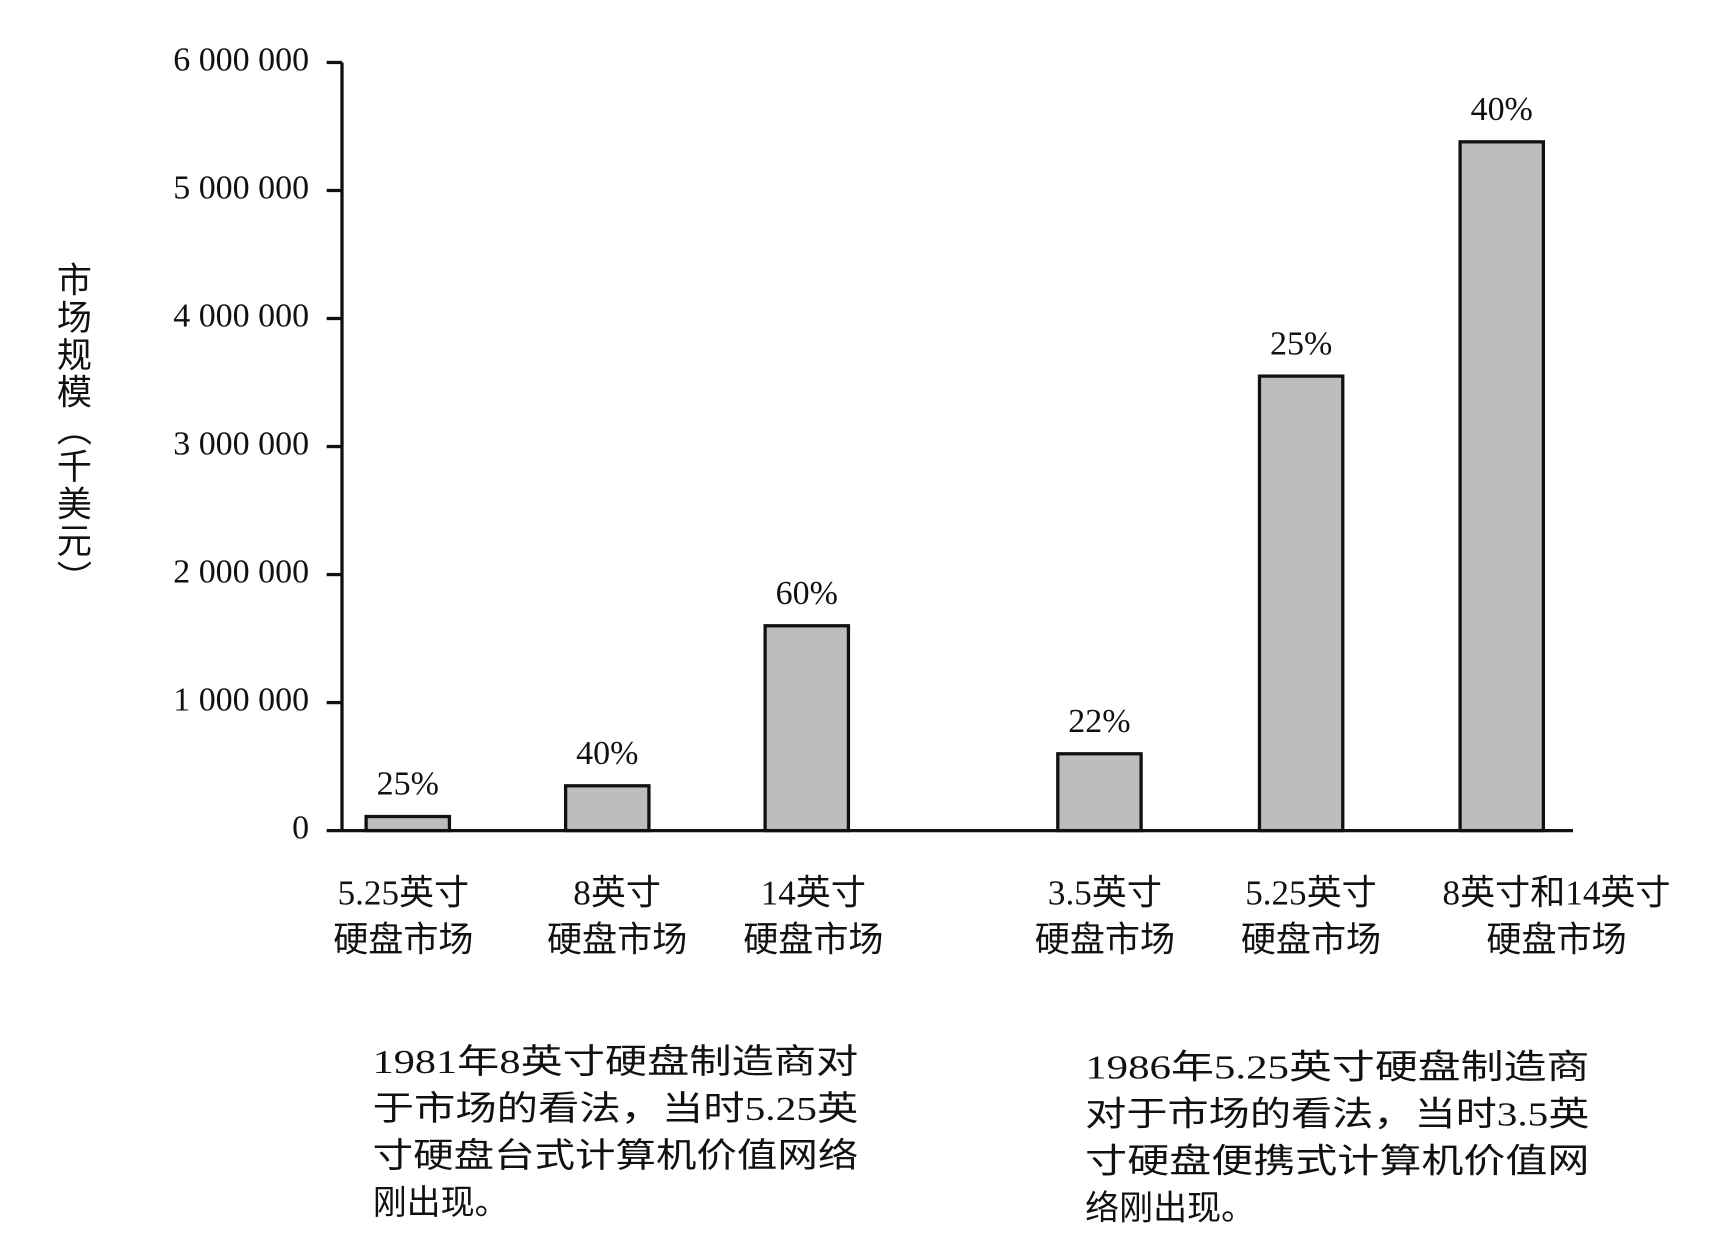 This screenshot has width=1710, height=1247. I want to click on y-tick-label: 1 000 000, so click(241, 699).